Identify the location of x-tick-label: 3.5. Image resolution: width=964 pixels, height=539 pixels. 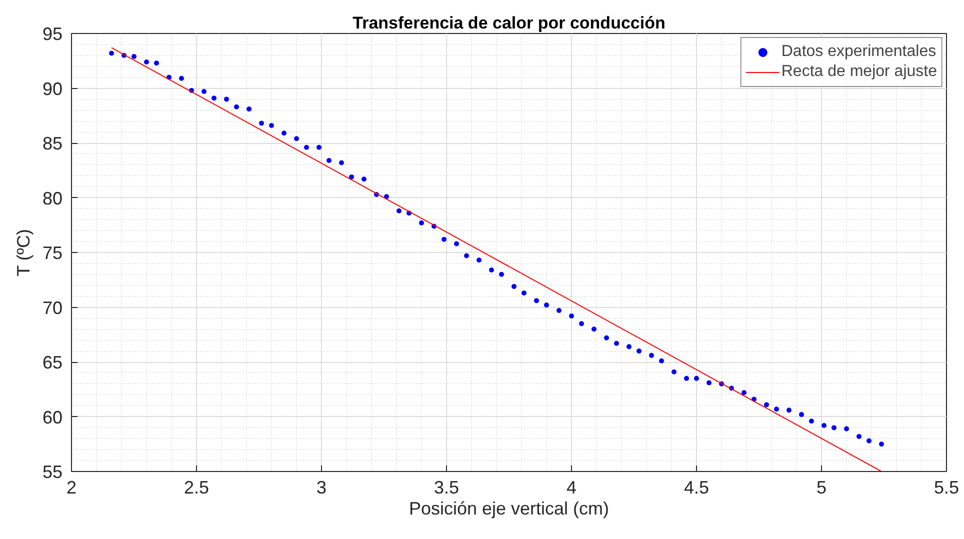
(447, 488).